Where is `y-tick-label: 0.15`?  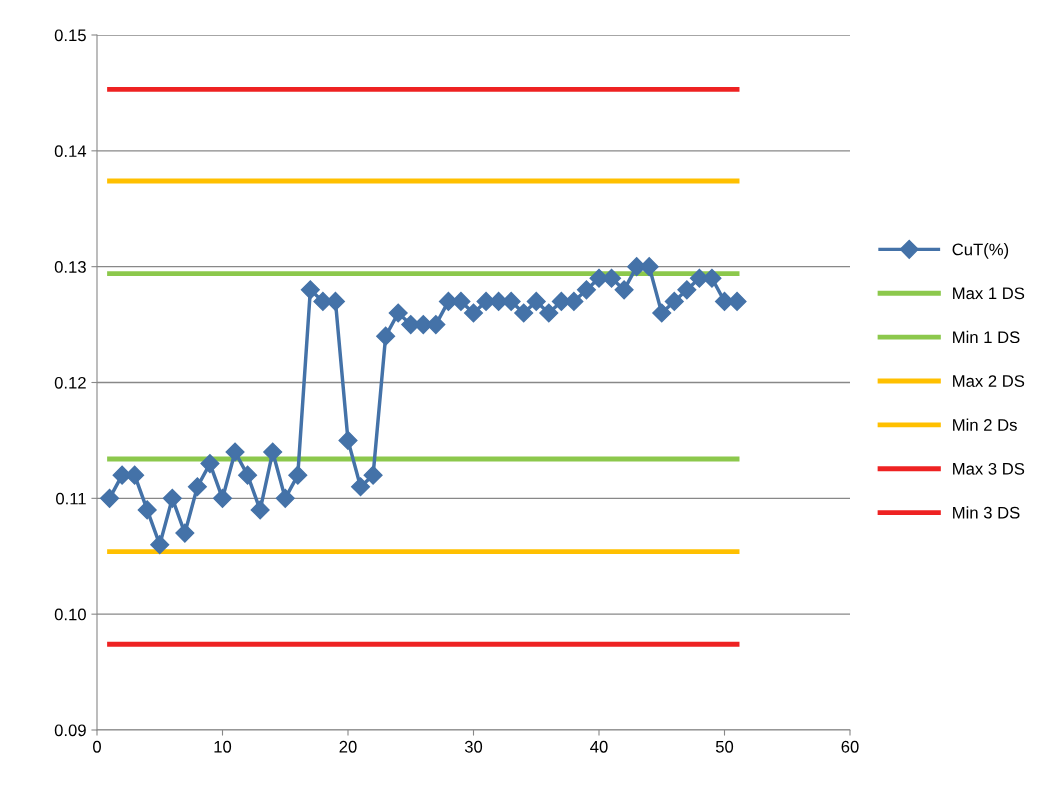 y-tick-label: 0.15 is located at coordinates (70, 35).